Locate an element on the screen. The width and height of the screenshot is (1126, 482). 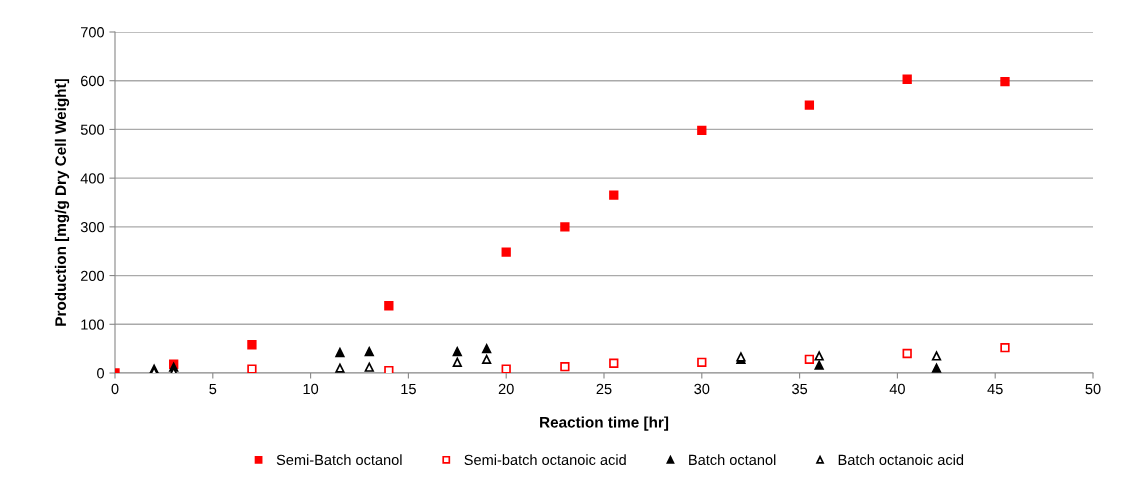
legend-label: Semi-Batch octanol is located at coordinates (339, 460).